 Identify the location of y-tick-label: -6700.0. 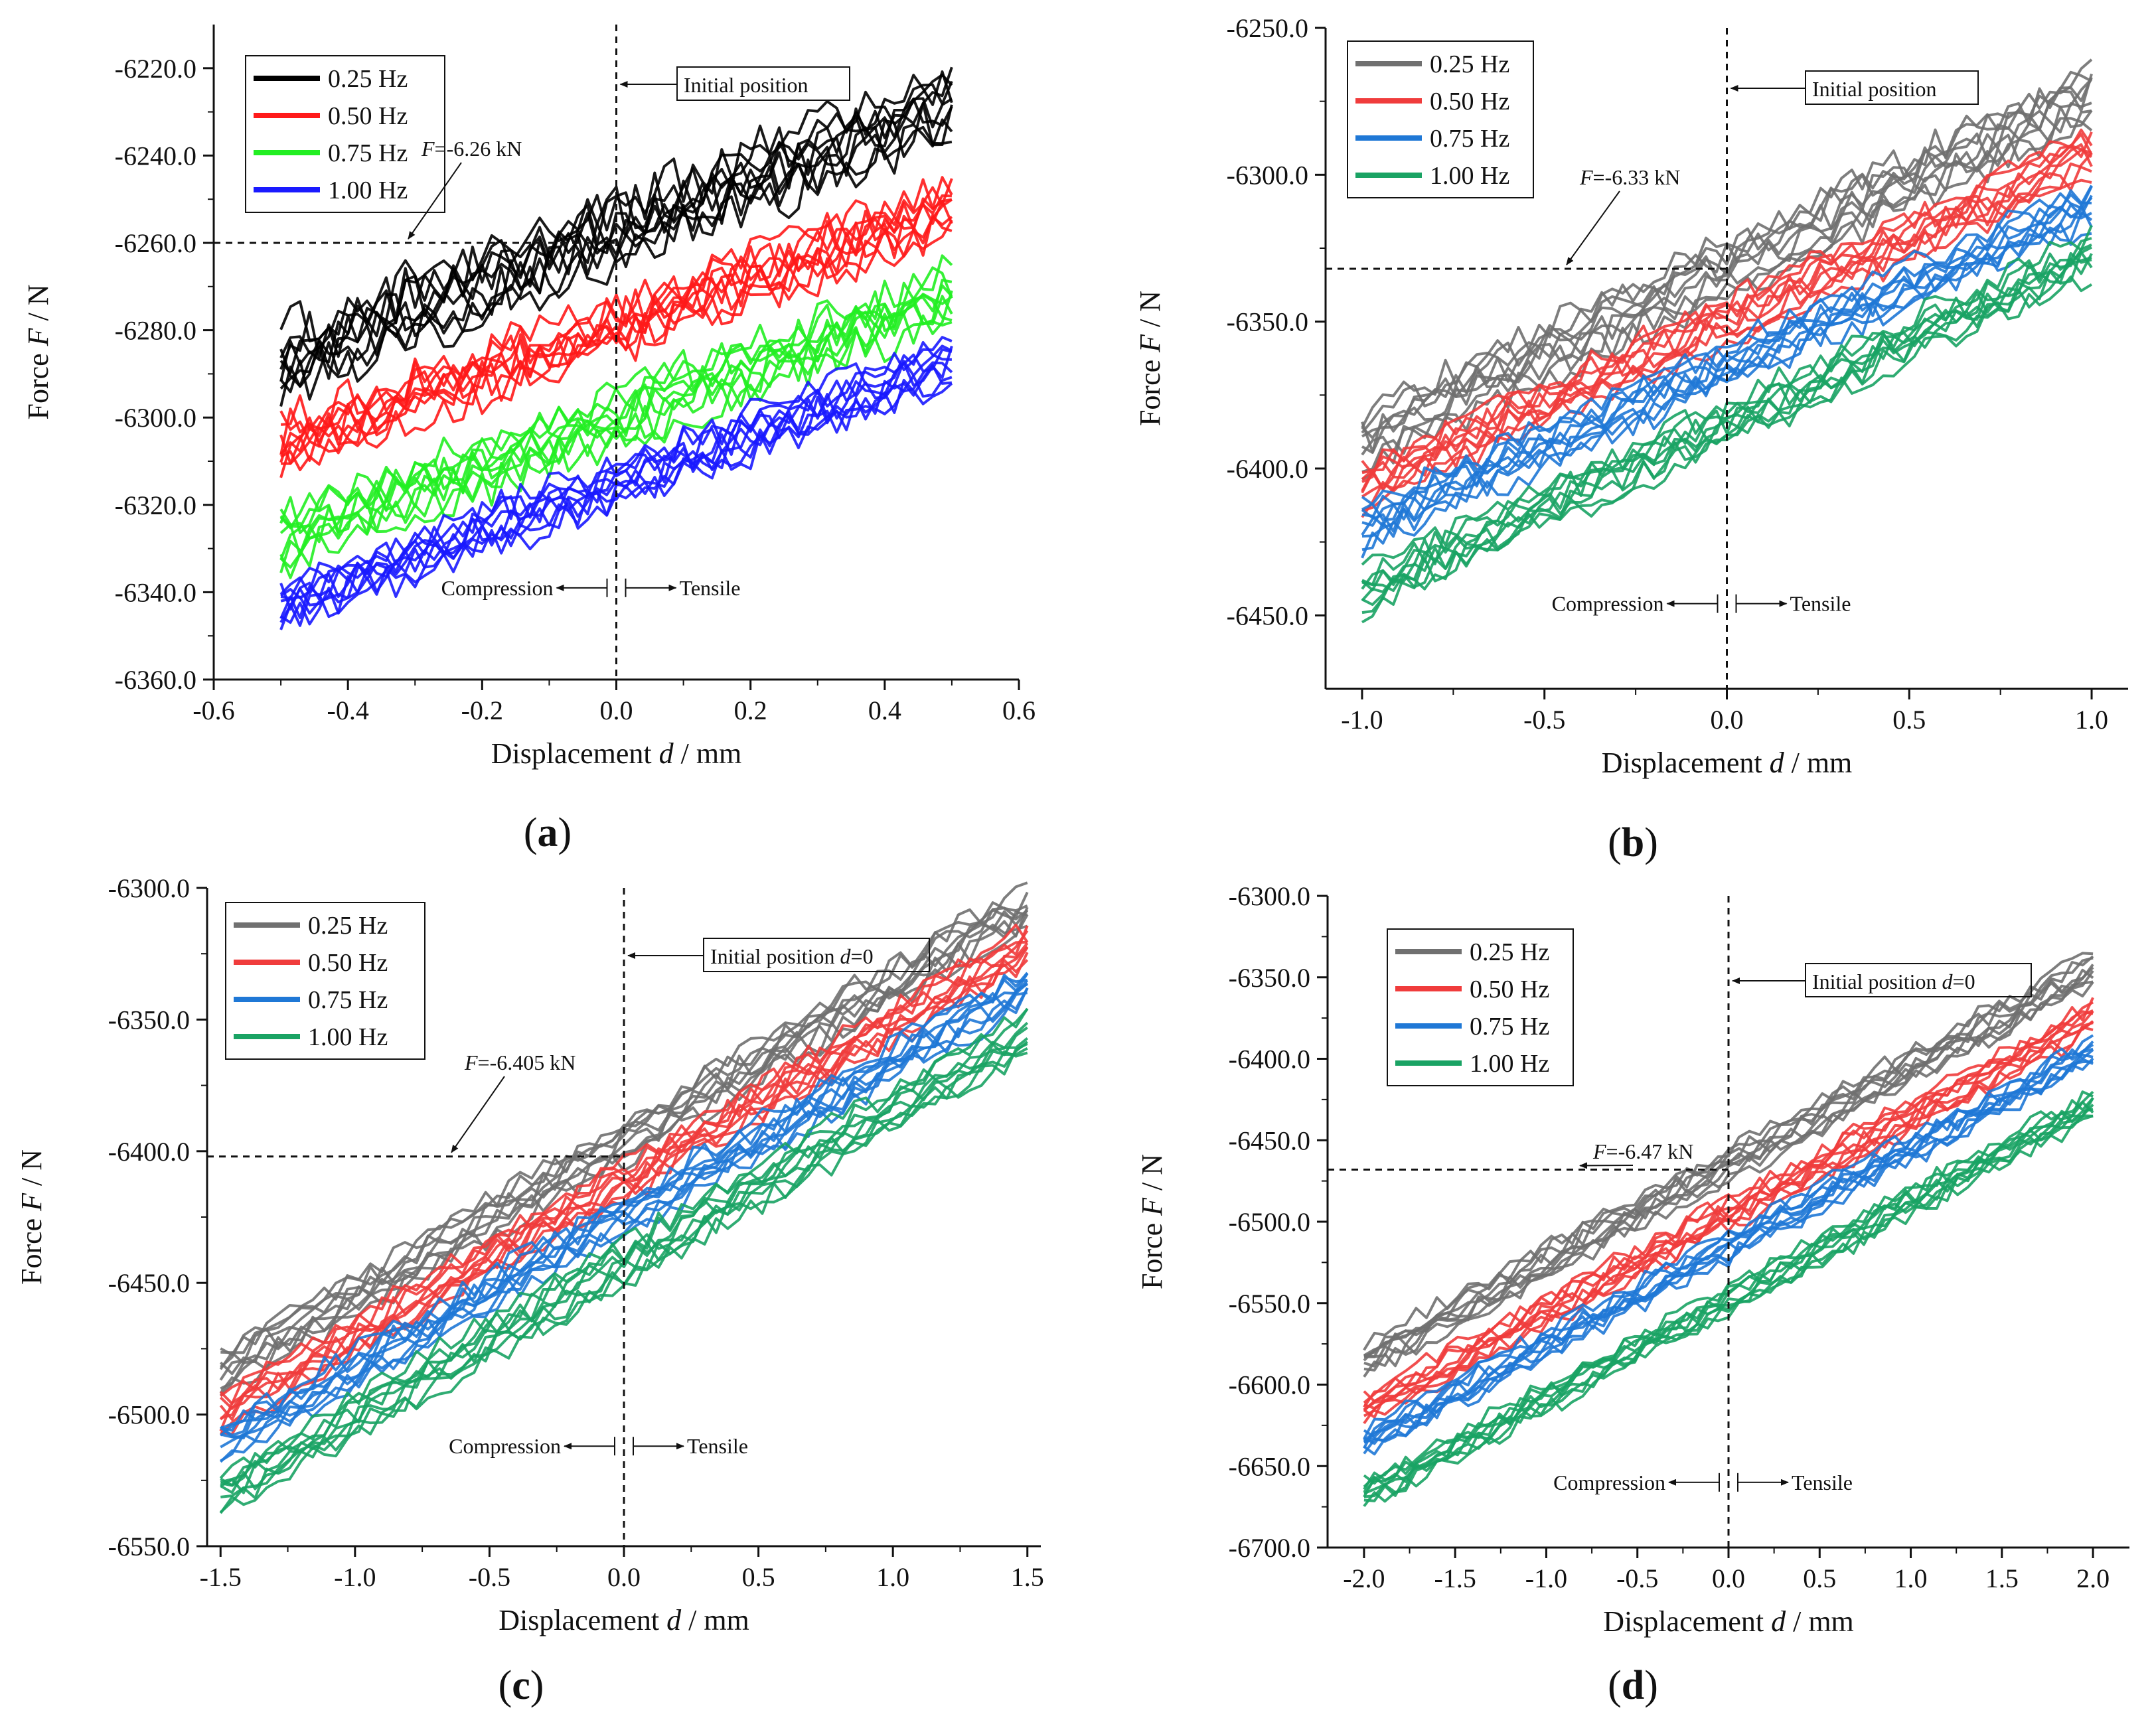
(1269, 1548).